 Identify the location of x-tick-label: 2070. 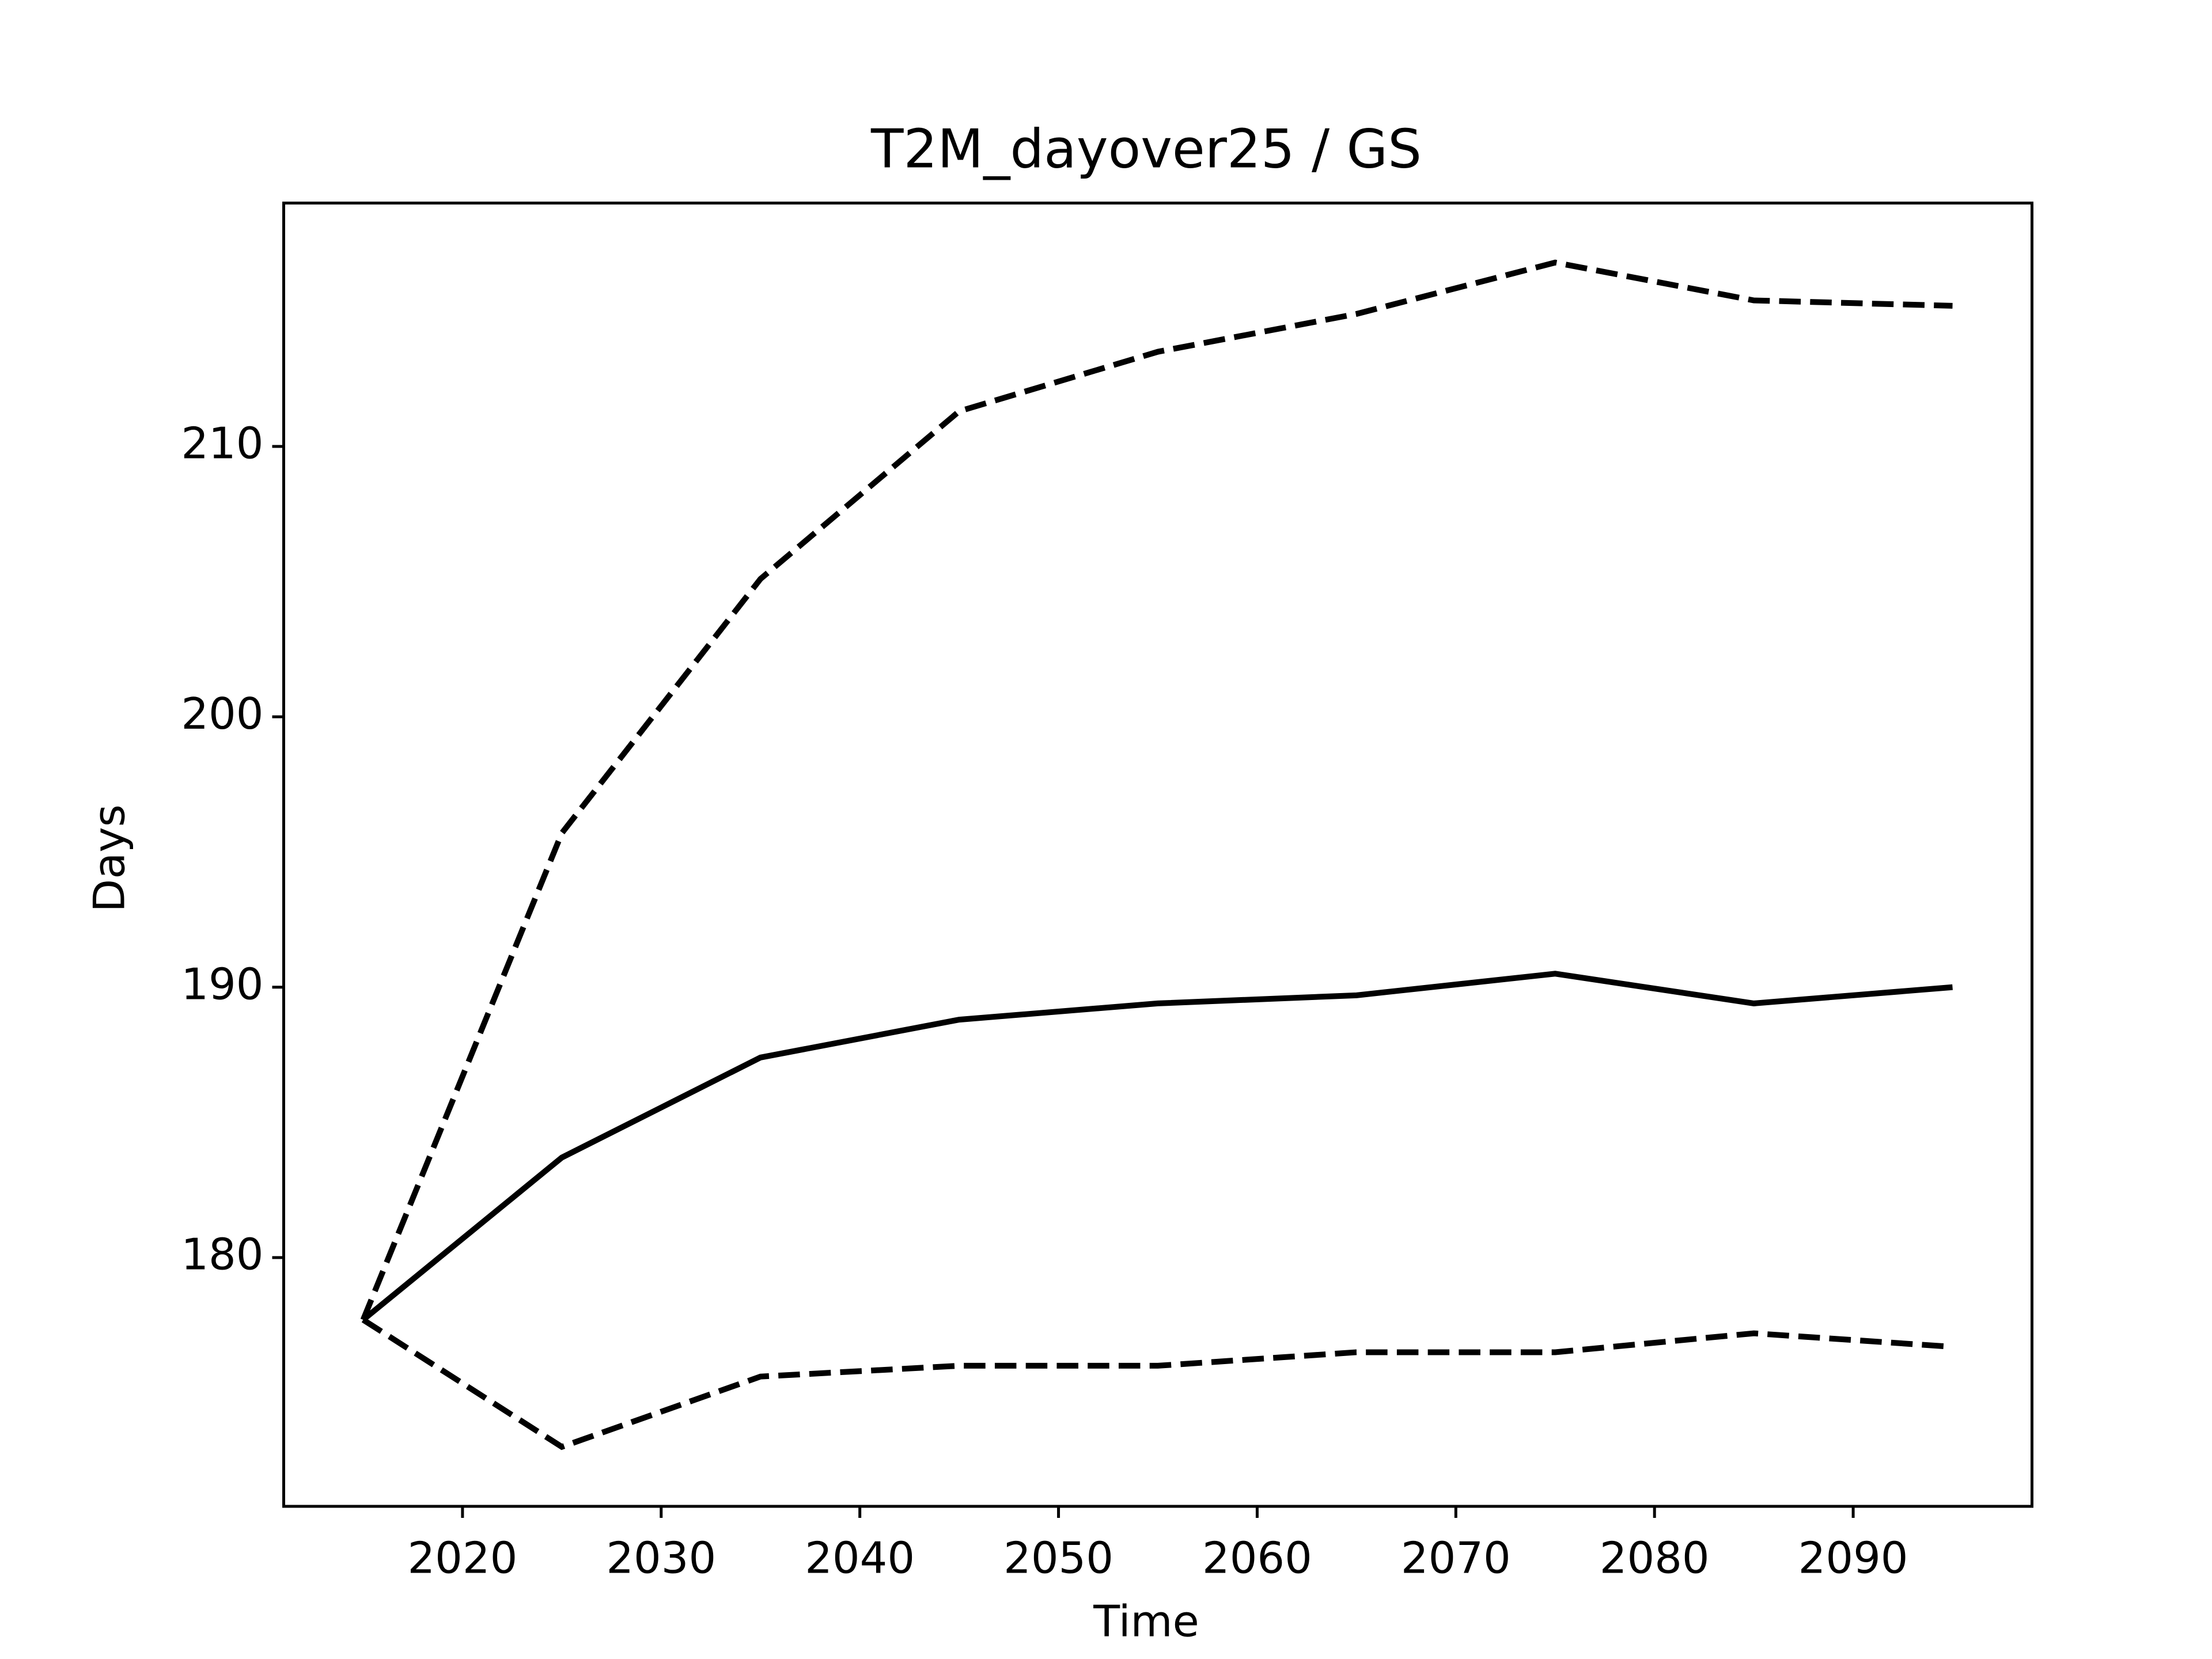
(1456, 1558).